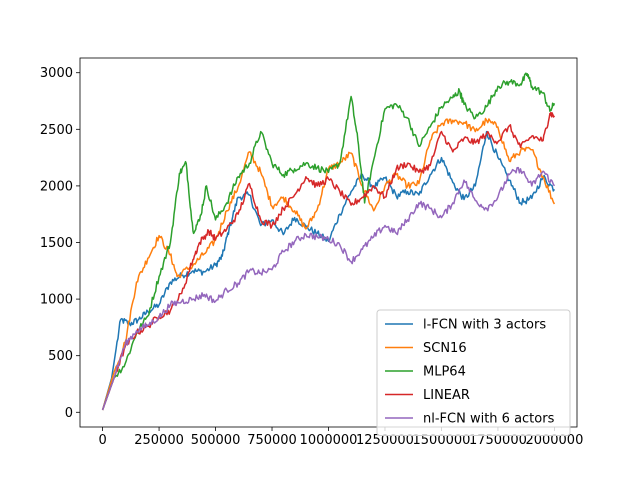  I want to click on legend-box, so click(473, 372).